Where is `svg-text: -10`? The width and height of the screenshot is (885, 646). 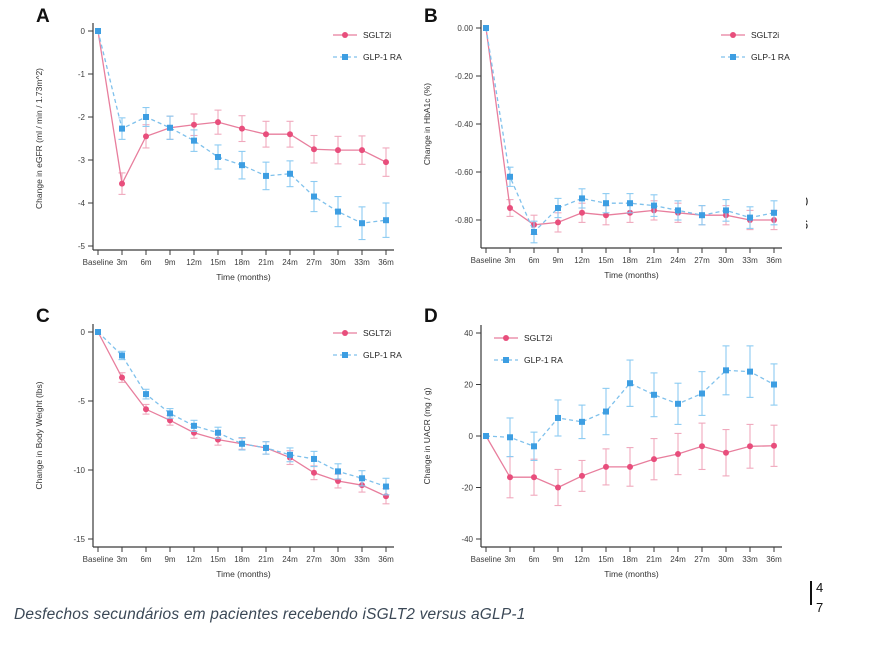
svg-text: -10 is located at coordinates (79, 470).